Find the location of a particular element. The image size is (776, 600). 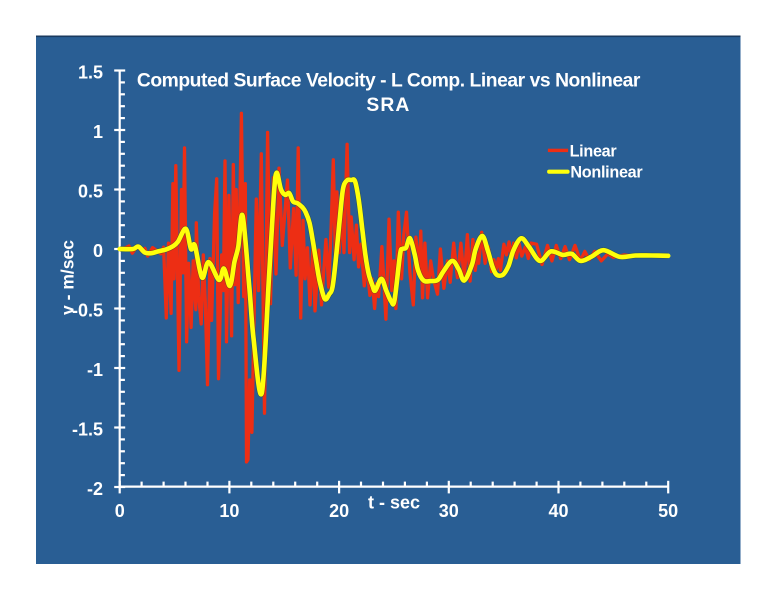

svg-text: 1.5 is located at coordinates (90, 73).